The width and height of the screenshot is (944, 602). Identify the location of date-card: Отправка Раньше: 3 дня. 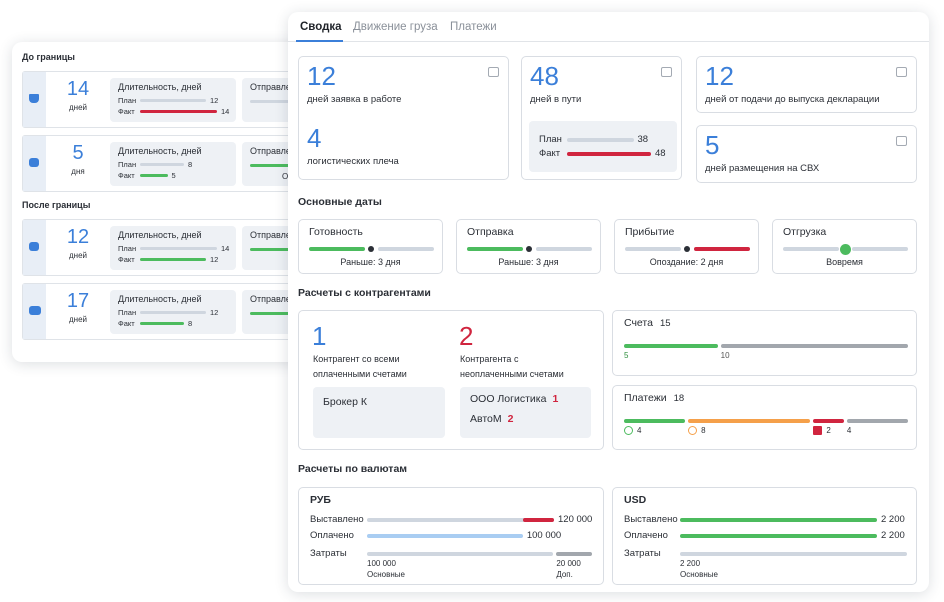
(528, 246).